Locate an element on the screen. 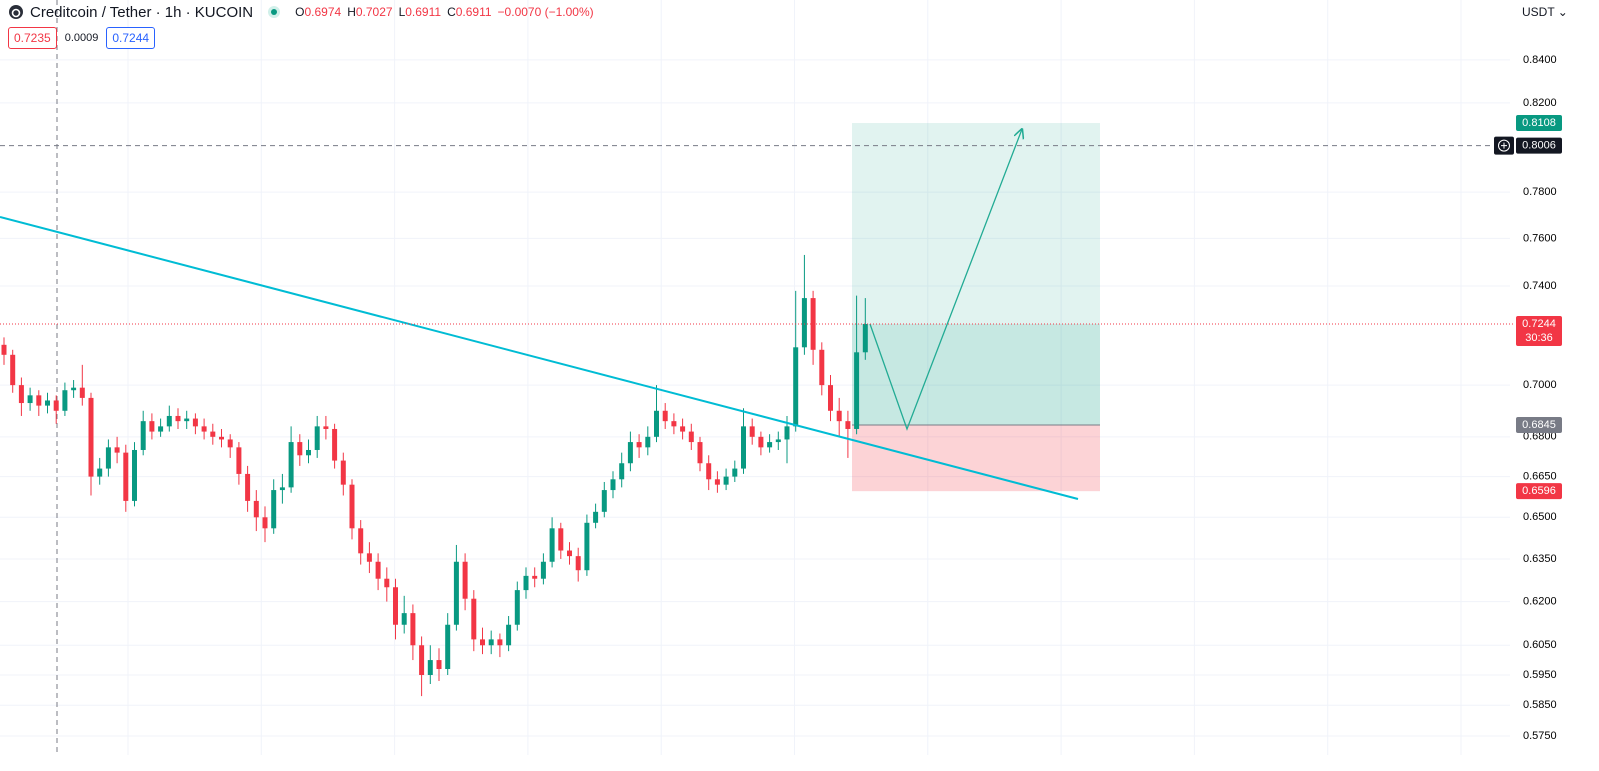 This screenshot has height=771, width=1599. countdown: 30:36 is located at coordinates (1539, 338).